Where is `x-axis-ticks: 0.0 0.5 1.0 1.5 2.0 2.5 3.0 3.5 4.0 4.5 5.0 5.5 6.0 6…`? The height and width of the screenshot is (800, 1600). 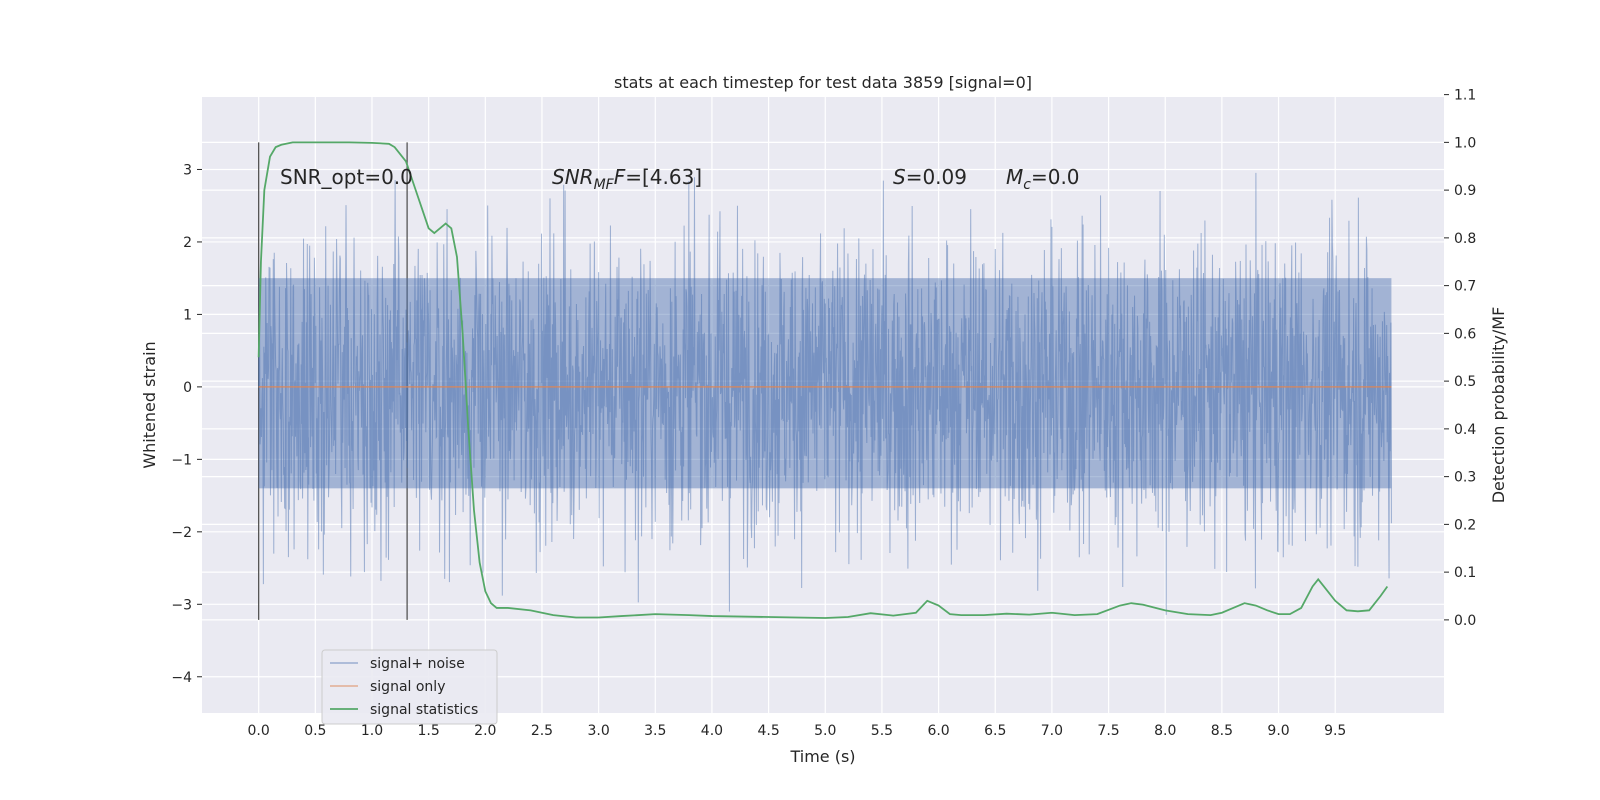 x-axis-ticks: 0.0 0.5 1.0 1.5 2.0 2.5 3.0 3.5 4.0 4.5 5.0 5.5 6.0 6… is located at coordinates (797, 731).